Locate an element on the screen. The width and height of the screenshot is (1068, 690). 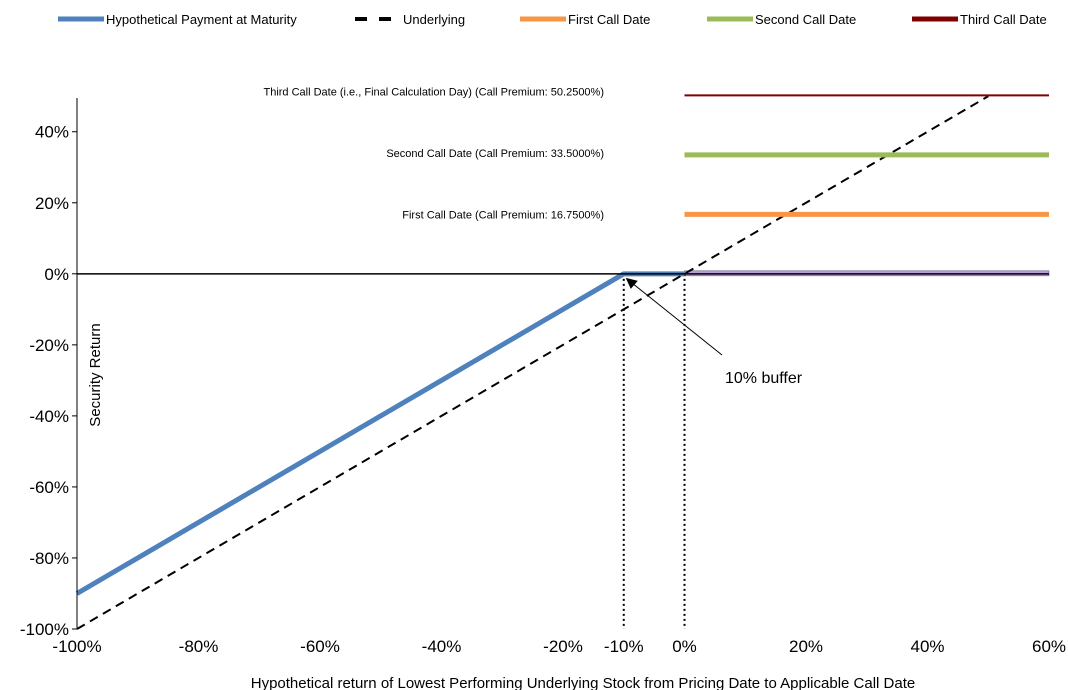
x-tick-label: 20% is located at coordinates (806, 646).